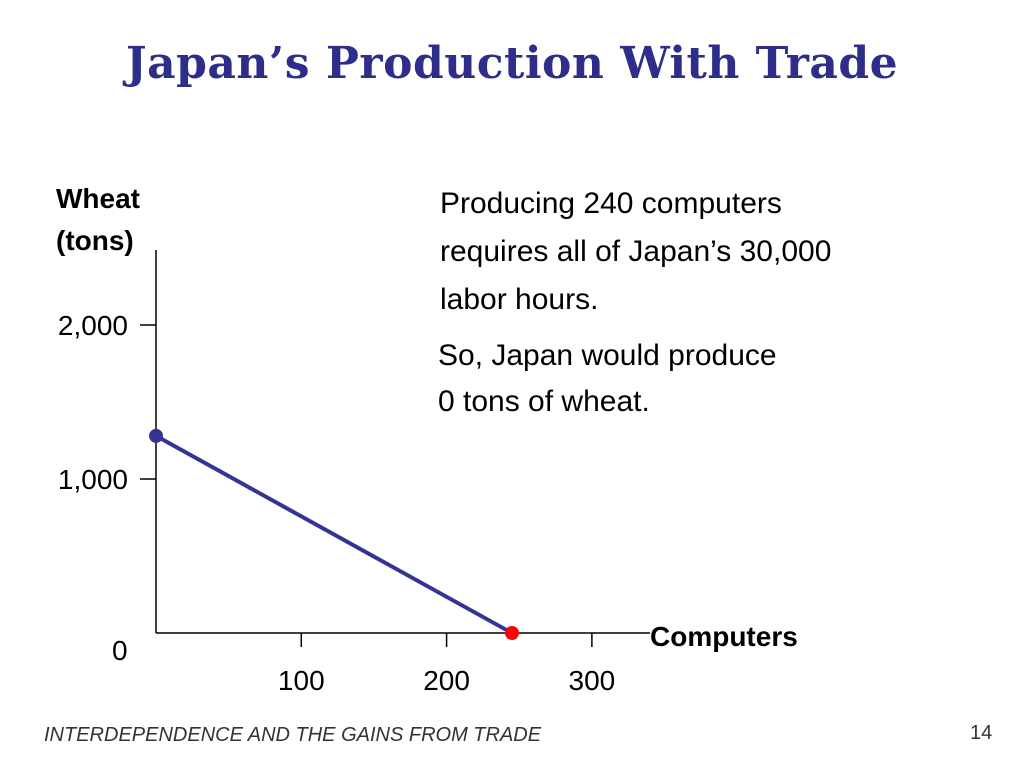 The height and width of the screenshot is (768, 1024). What do you see at coordinates (544, 401) in the screenshot?
I see `annotation-line: 0 tons of wheat.` at bounding box center [544, 401].